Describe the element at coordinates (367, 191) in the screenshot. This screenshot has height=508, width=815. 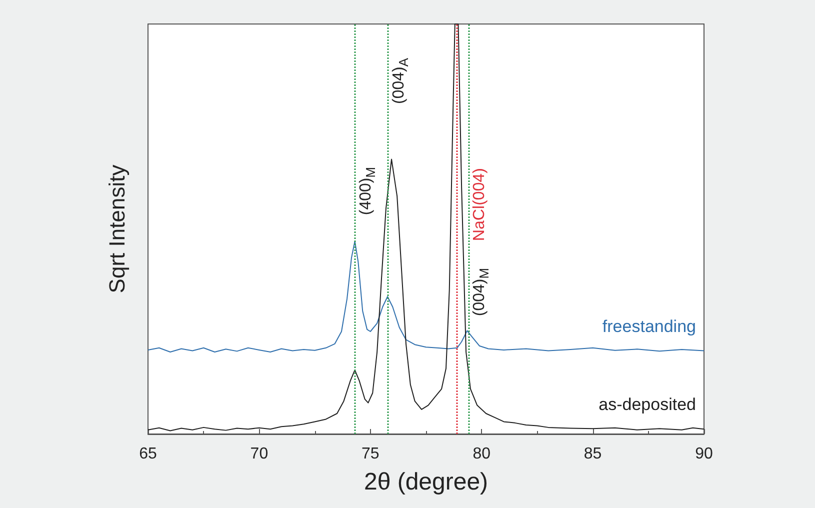
I see `ref-line-label: (400)M` at that location.